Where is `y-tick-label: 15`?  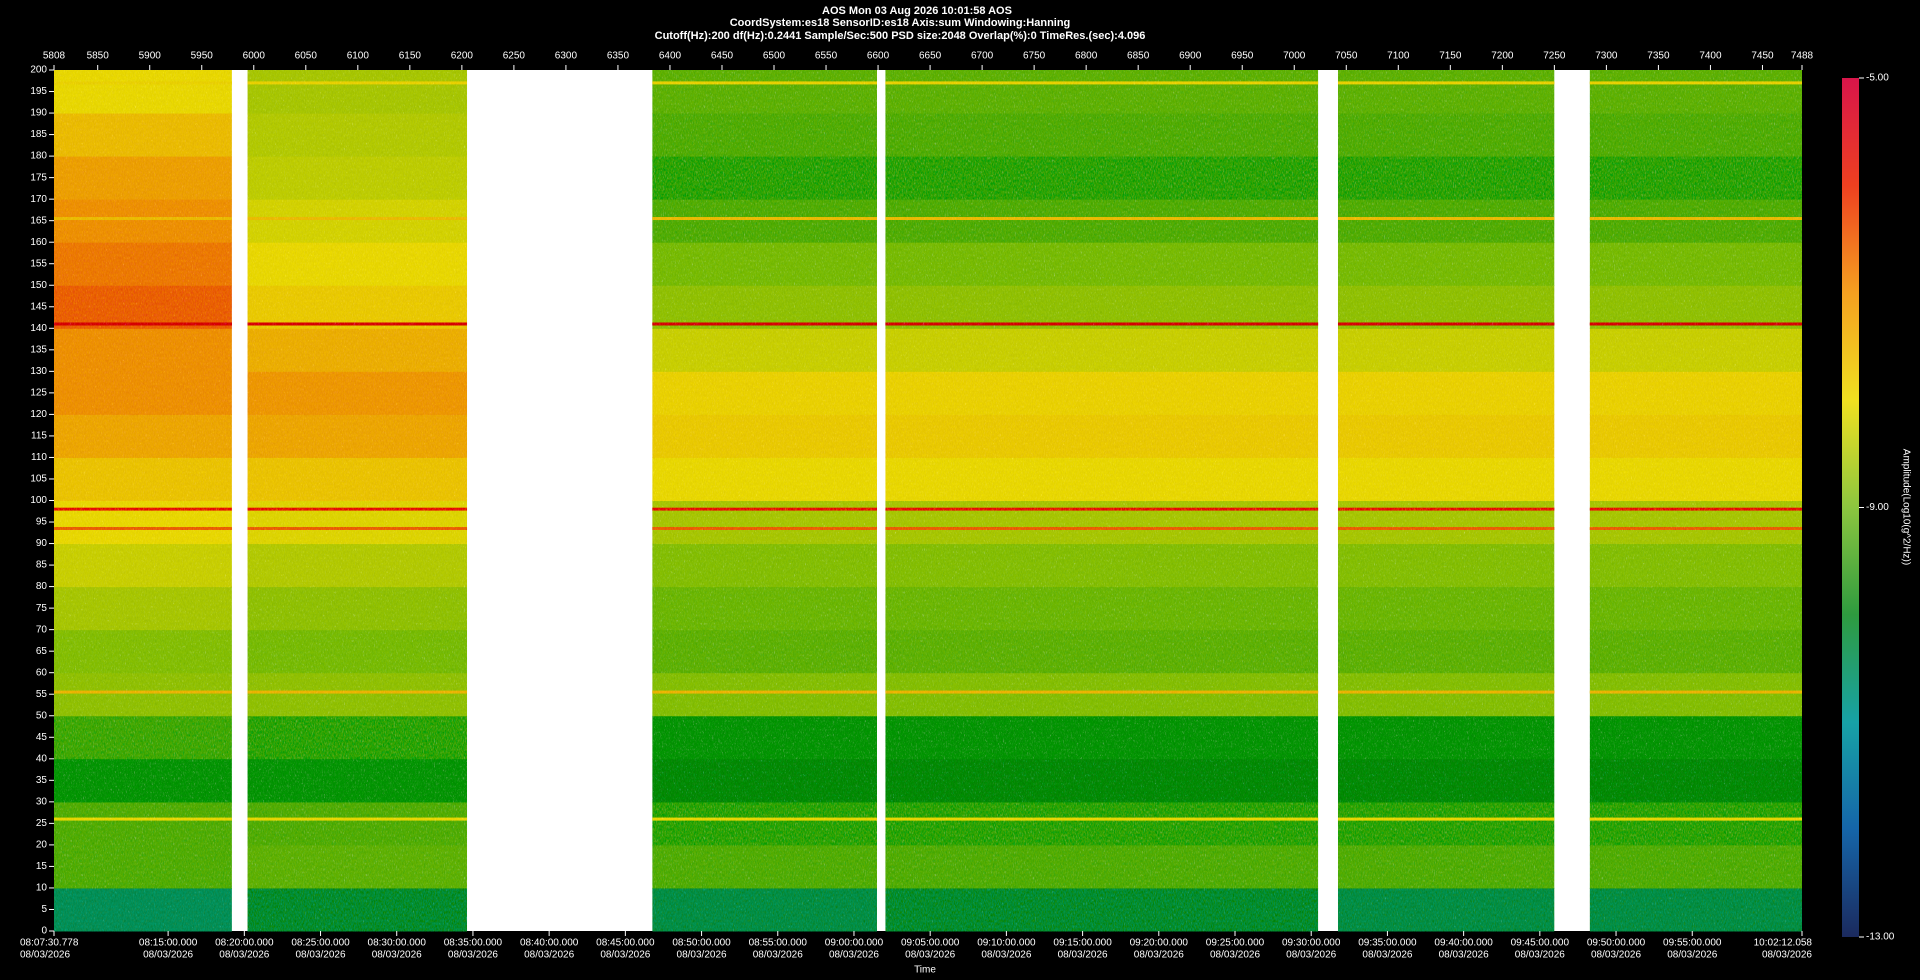
y-tick-label: 15 is located at coordinates (42, 866).